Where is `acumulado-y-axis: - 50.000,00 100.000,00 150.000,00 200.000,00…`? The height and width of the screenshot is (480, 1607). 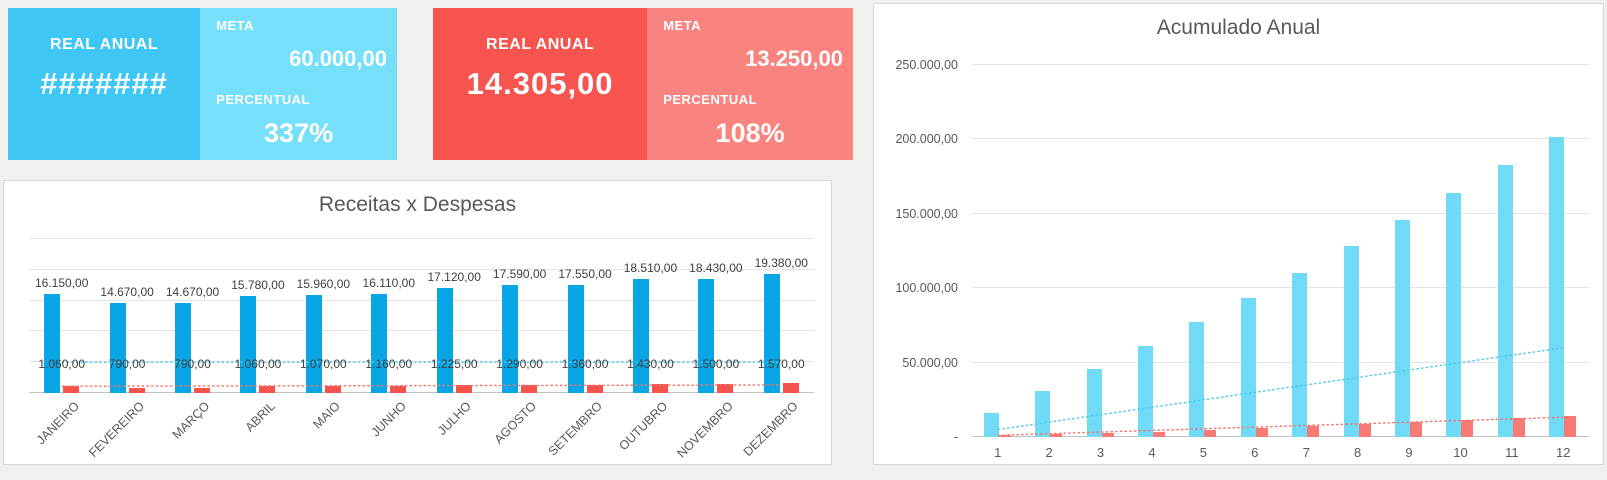
acumulado-y-axis: - 50.000,00 100.000,00 150.000,00 200.000,00… is located at coordinates (916, 251).